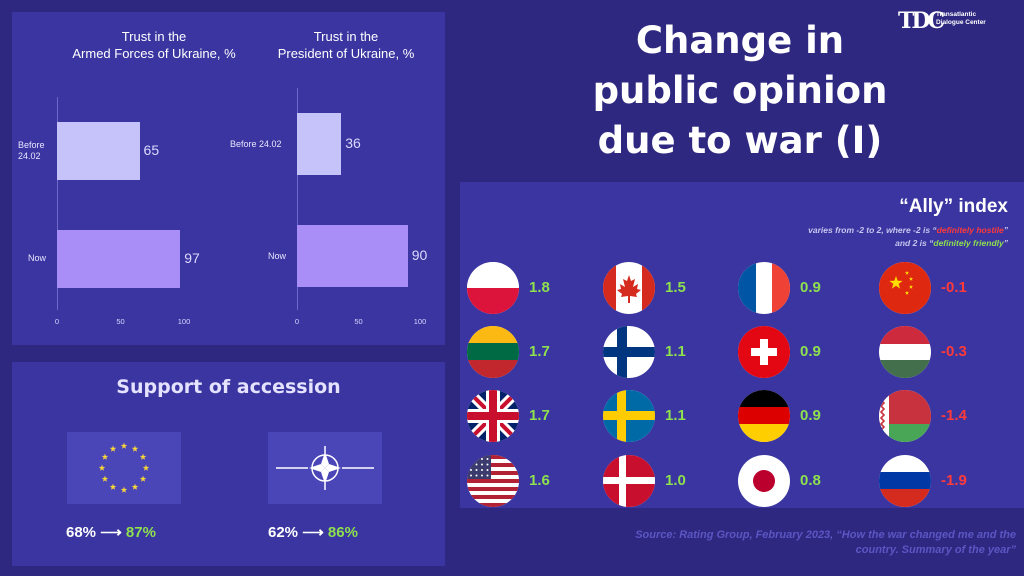  I want to click on bar-value-label: 65, so click(151, 150).